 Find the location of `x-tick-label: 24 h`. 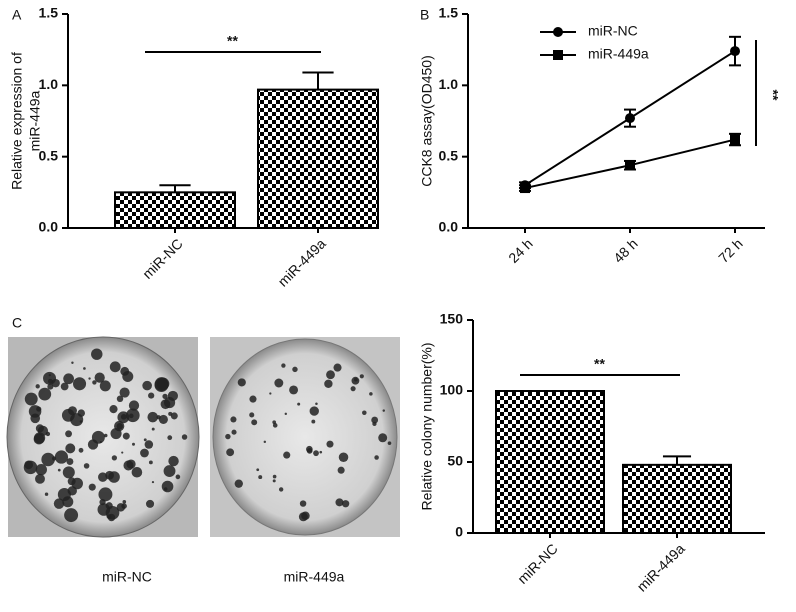

x-tick-label: 24 h is located at coordinates (520, 250).